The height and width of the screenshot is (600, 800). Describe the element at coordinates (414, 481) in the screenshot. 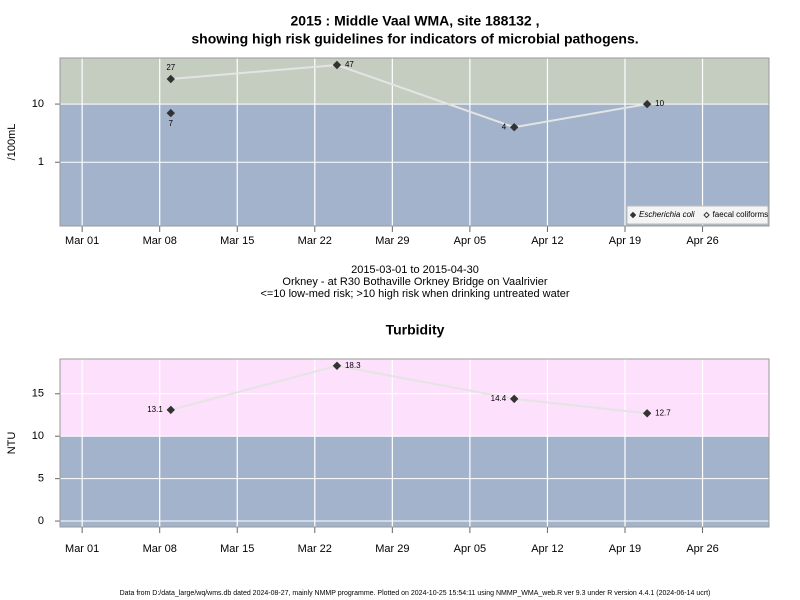

I see `zone-below` at that location.